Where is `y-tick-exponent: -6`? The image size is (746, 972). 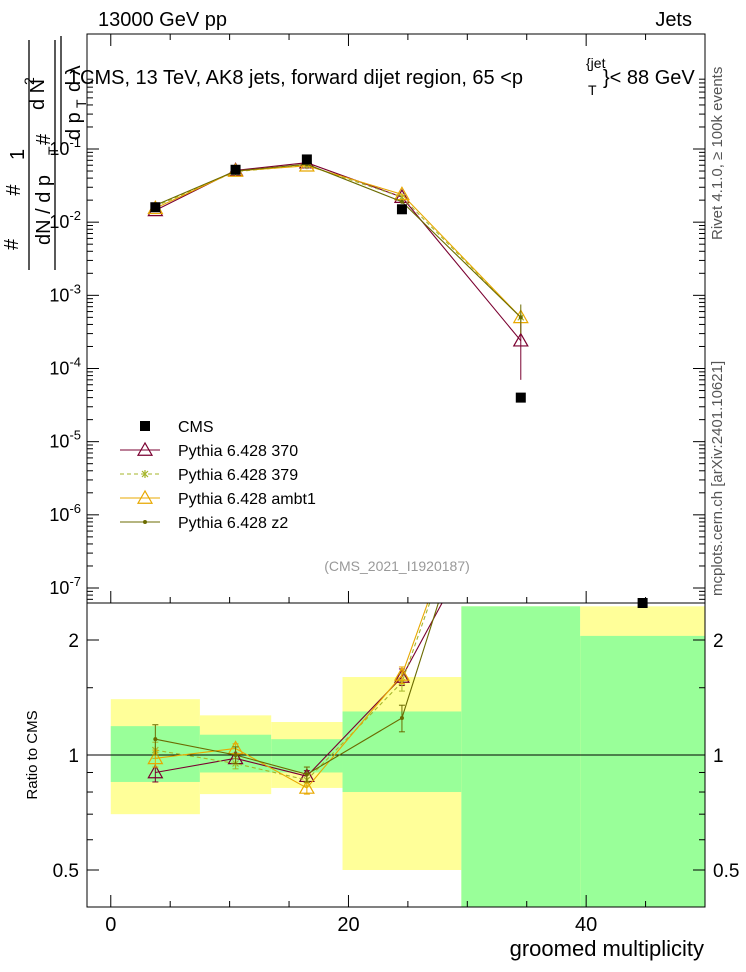 y-tick-exponent: -6 is located at coordinates (75, 508).